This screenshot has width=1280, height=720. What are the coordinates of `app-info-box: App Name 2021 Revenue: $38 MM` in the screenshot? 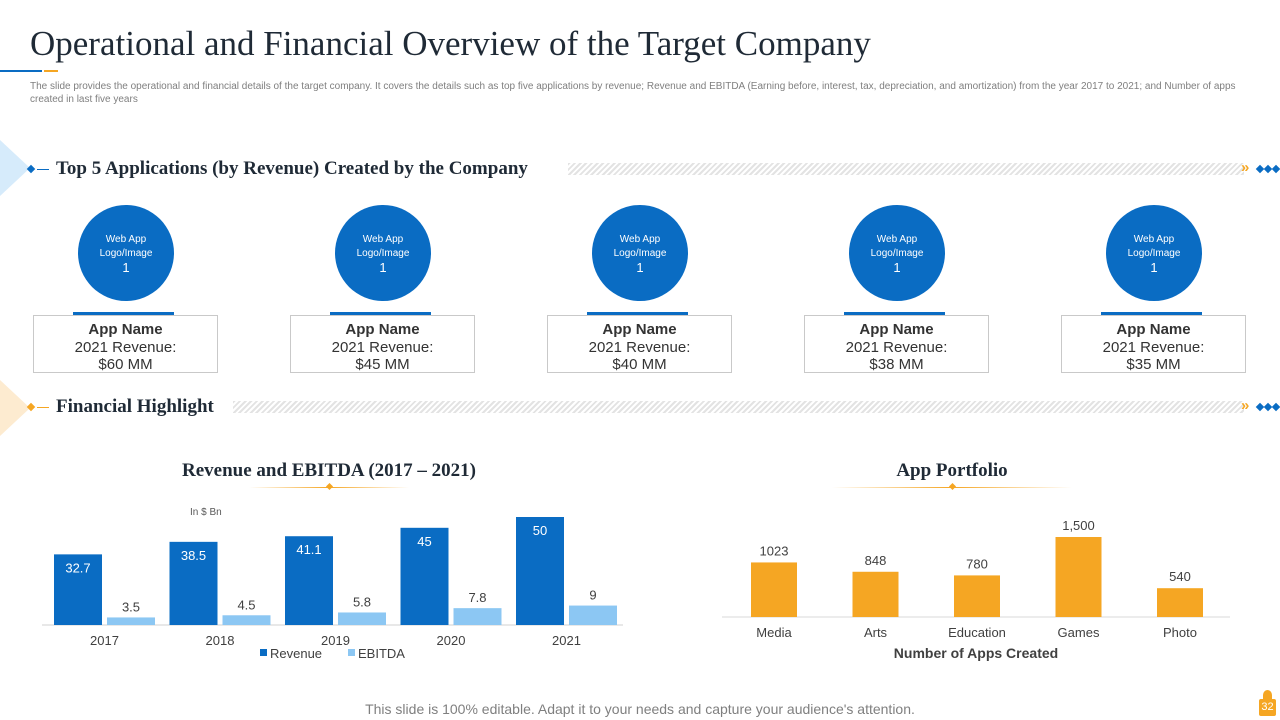 It's located at (896, 344).